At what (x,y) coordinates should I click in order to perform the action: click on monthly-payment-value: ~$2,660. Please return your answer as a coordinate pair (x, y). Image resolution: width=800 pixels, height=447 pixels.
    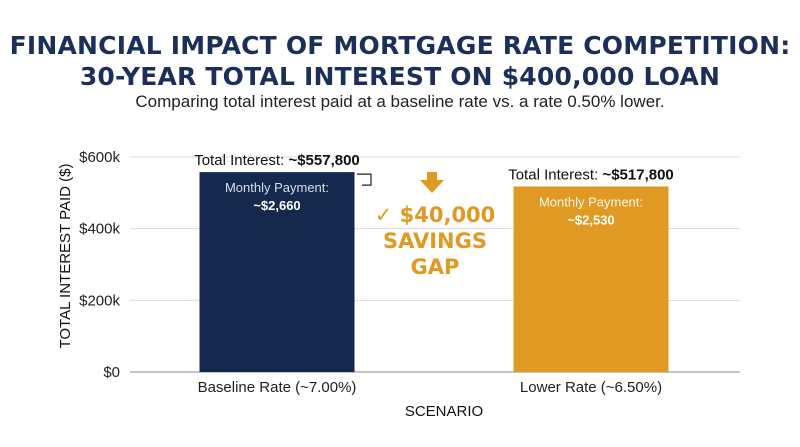
    Looking at the image, I should click on (276, 205).